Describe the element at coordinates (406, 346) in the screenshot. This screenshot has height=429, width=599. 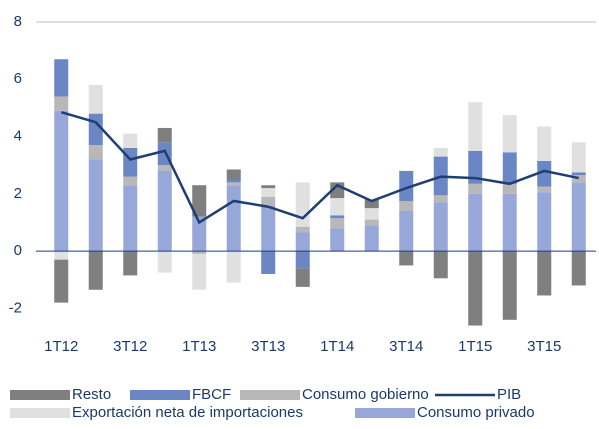
I see `x-tick-label: 3T14` at that location.